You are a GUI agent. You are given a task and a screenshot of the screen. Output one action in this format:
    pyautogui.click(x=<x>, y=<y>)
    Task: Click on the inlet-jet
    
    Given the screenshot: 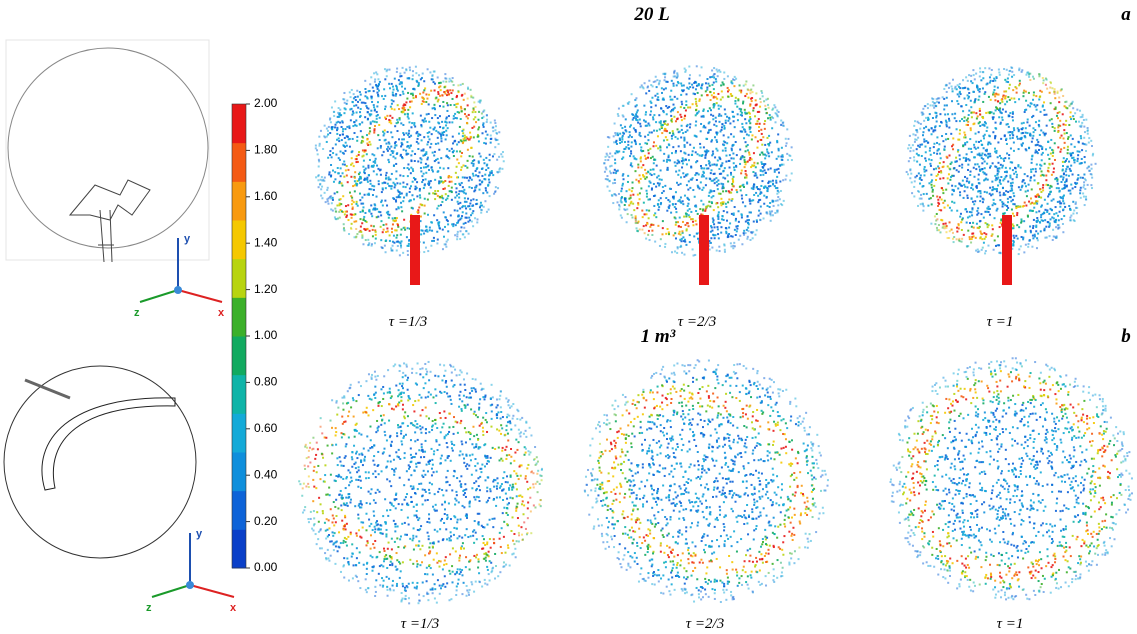 What is the action you would take?
    pyautogui.click(x=1007, y=250)
    